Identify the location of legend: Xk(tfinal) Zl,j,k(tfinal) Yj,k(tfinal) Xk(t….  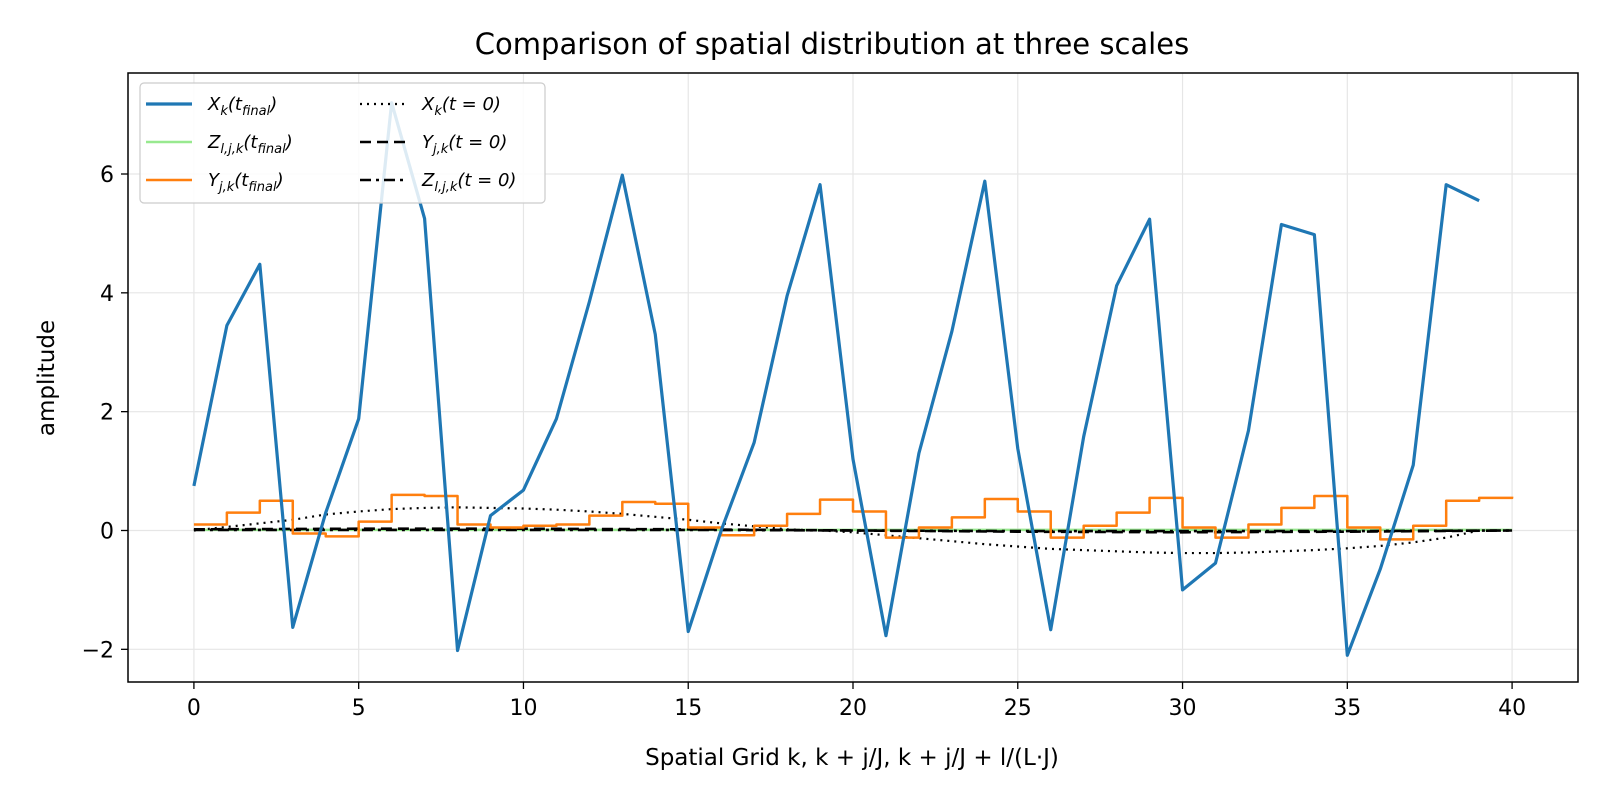
(342, 143).